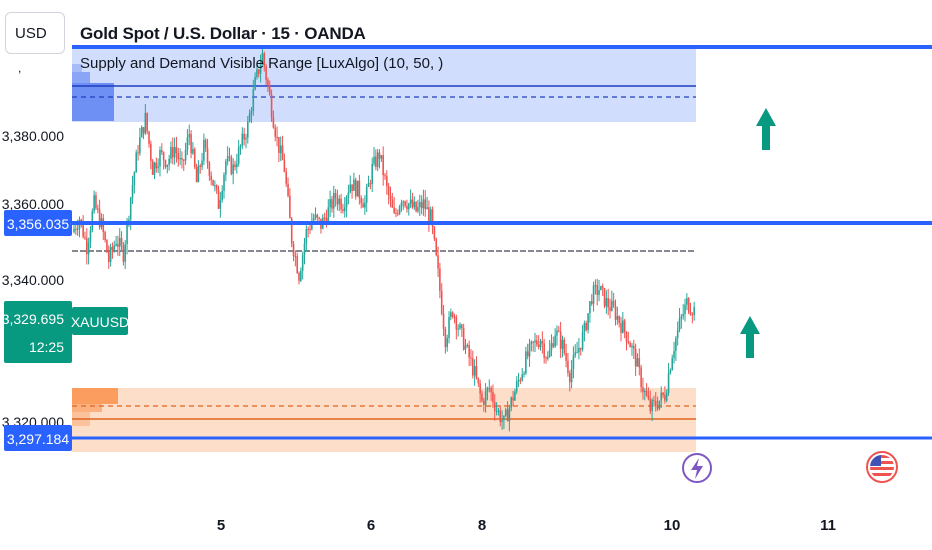 The width and height of the screenshot is (932, 550). What do you see at coordinates (35, 33) in the screenshot?
I see `currency-button: USD` at bounding box center [35, 33].